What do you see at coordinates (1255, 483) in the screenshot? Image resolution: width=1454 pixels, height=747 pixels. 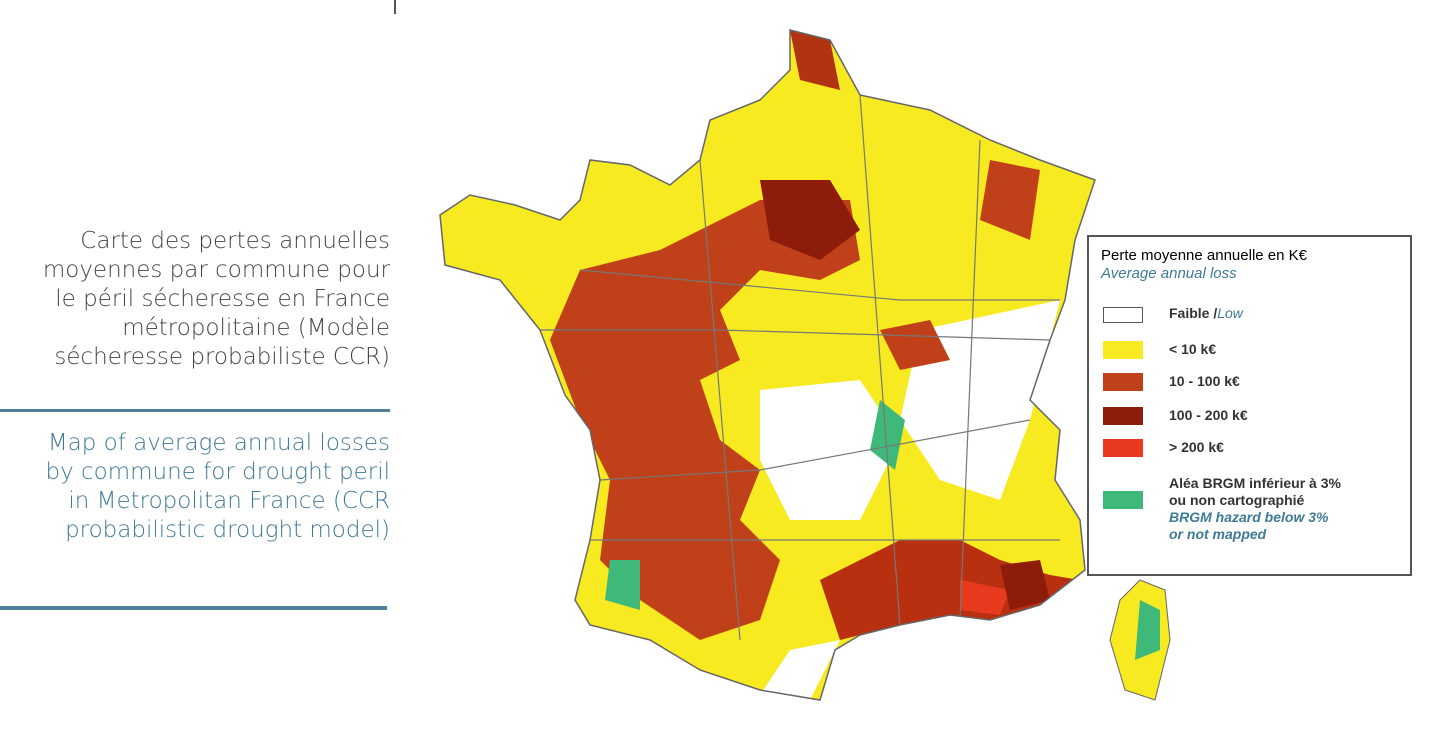 I see `label: Aléa BRGM inférieur à 3%` at bounding box center [1255, 483].